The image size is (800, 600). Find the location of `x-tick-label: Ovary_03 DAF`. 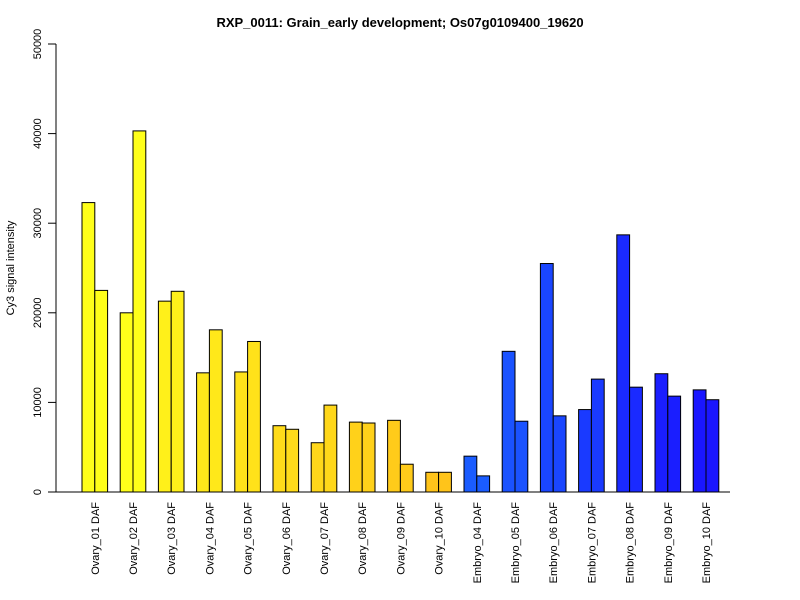

x-tick-label: Ovary_03 DAF is located at coordinates (172, 538).